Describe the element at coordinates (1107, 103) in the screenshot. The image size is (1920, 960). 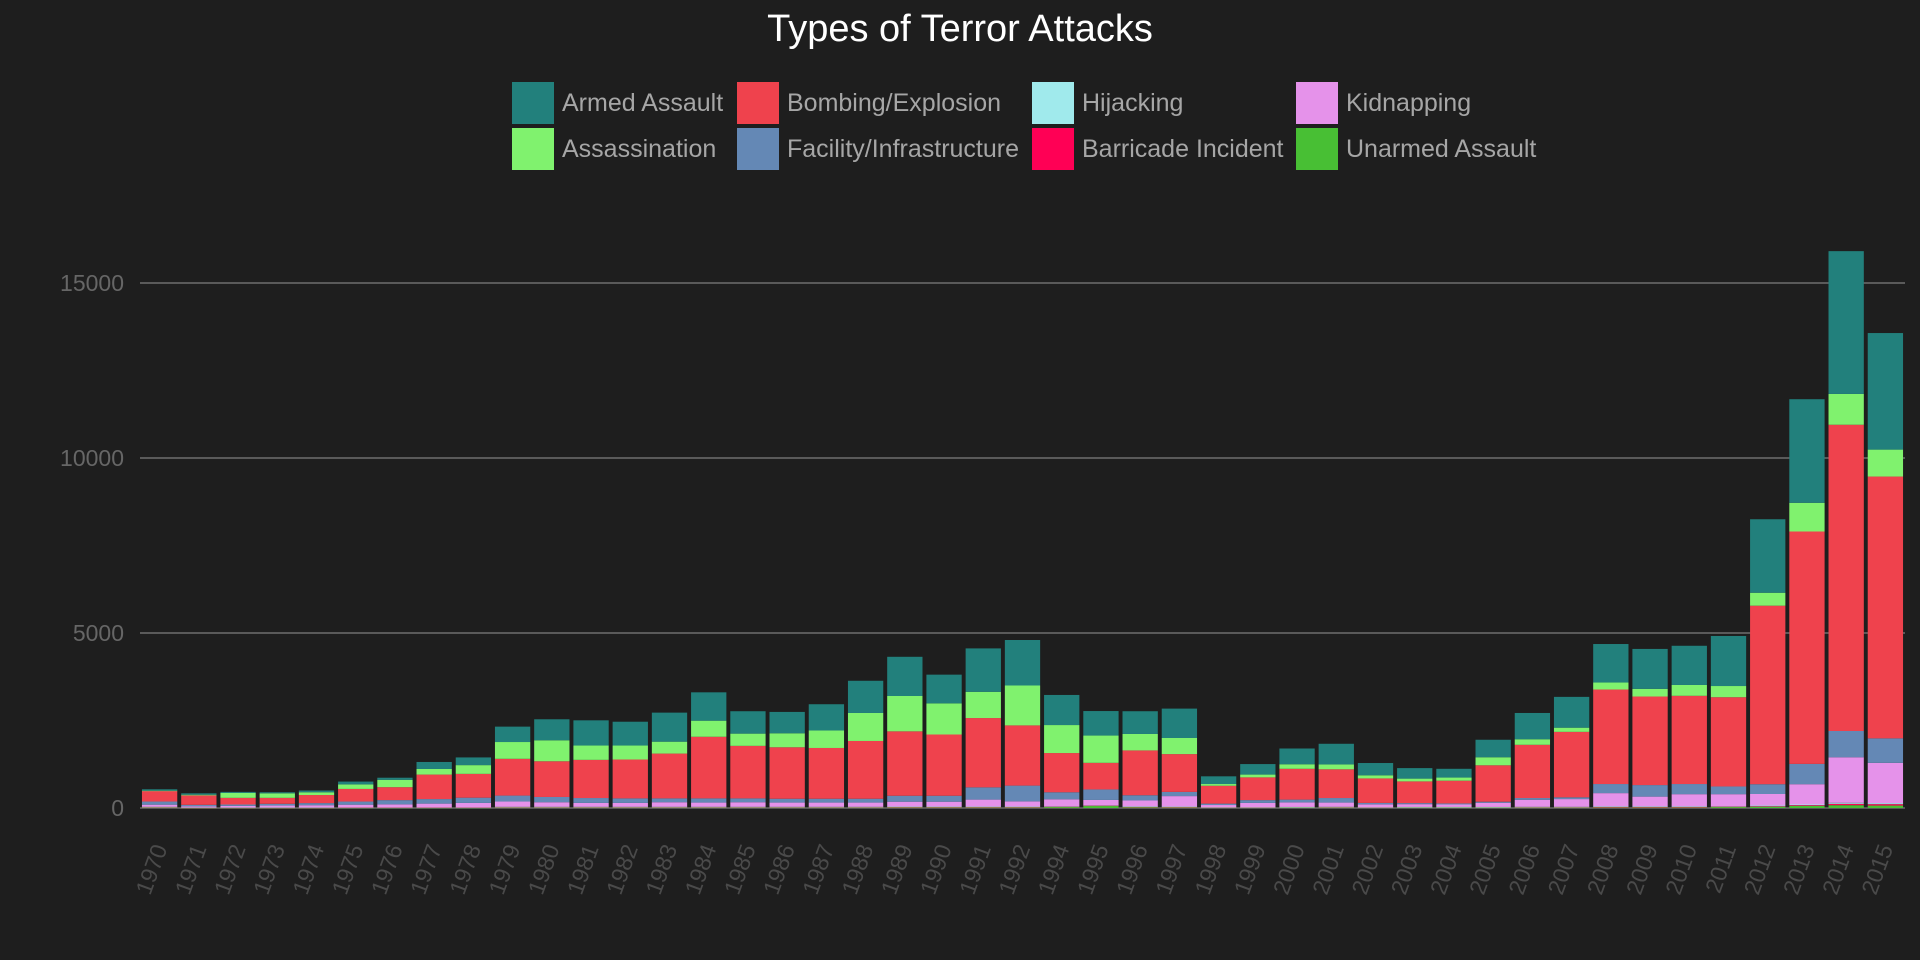
I see `legend-item: Hijacking` at that location.